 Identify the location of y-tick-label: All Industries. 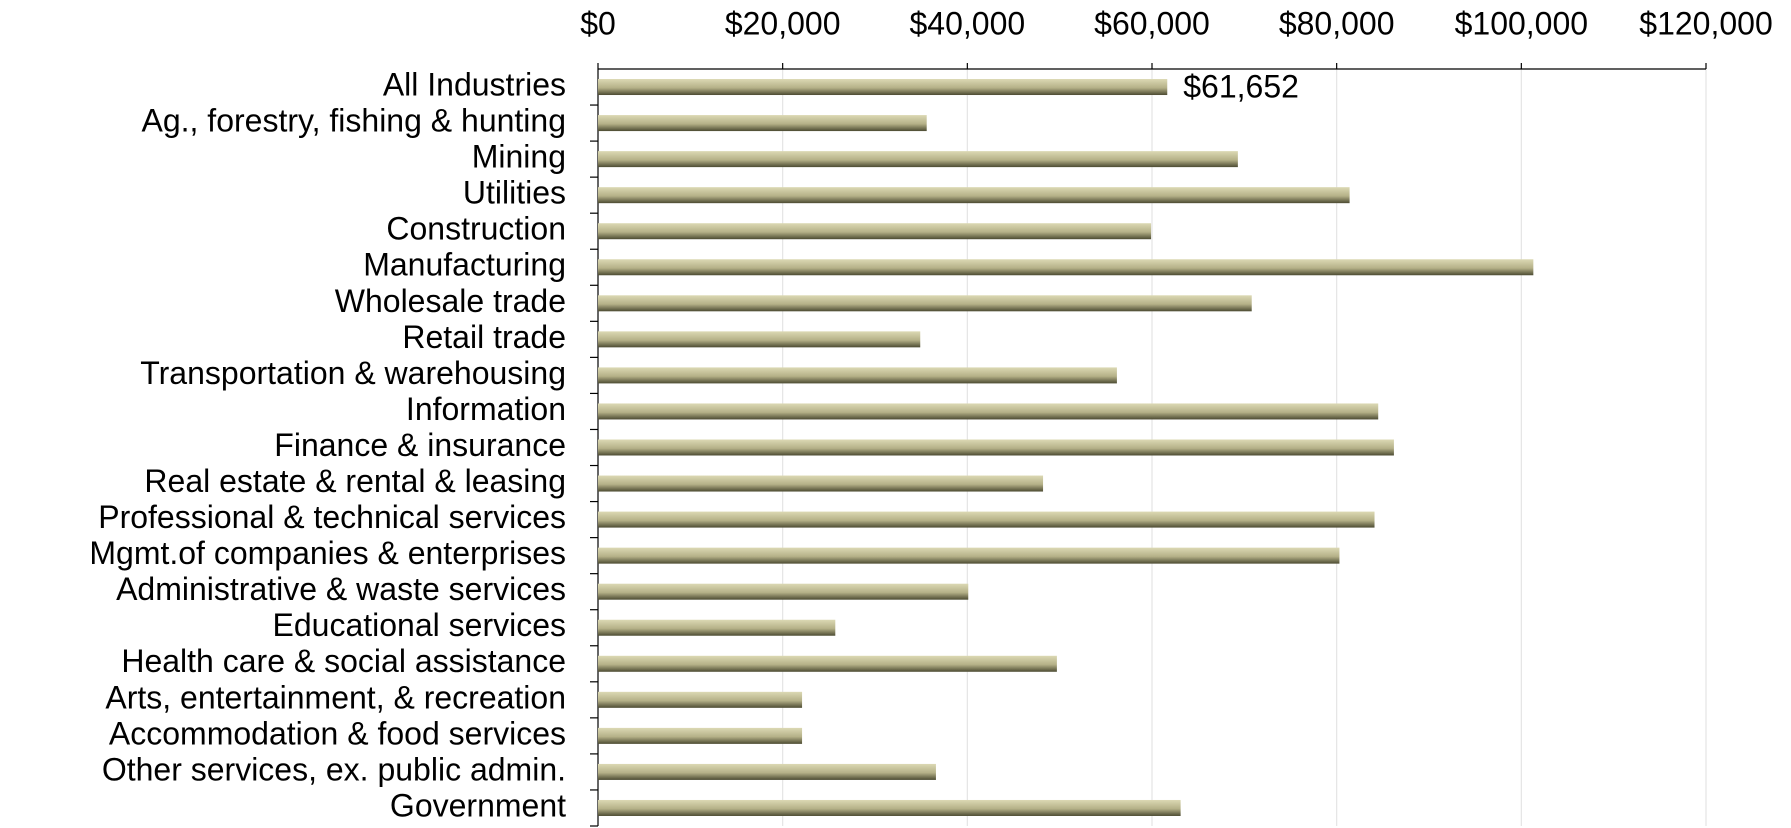
(474, 84).